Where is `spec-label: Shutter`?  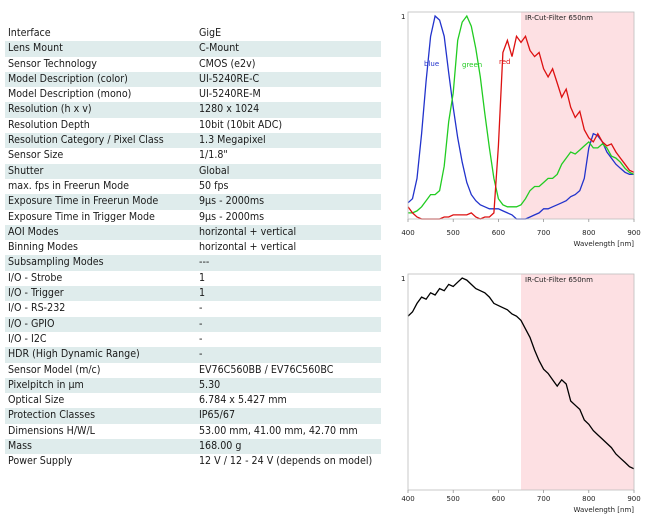 spec-label: Shutter is located at coordinates (100, 171).